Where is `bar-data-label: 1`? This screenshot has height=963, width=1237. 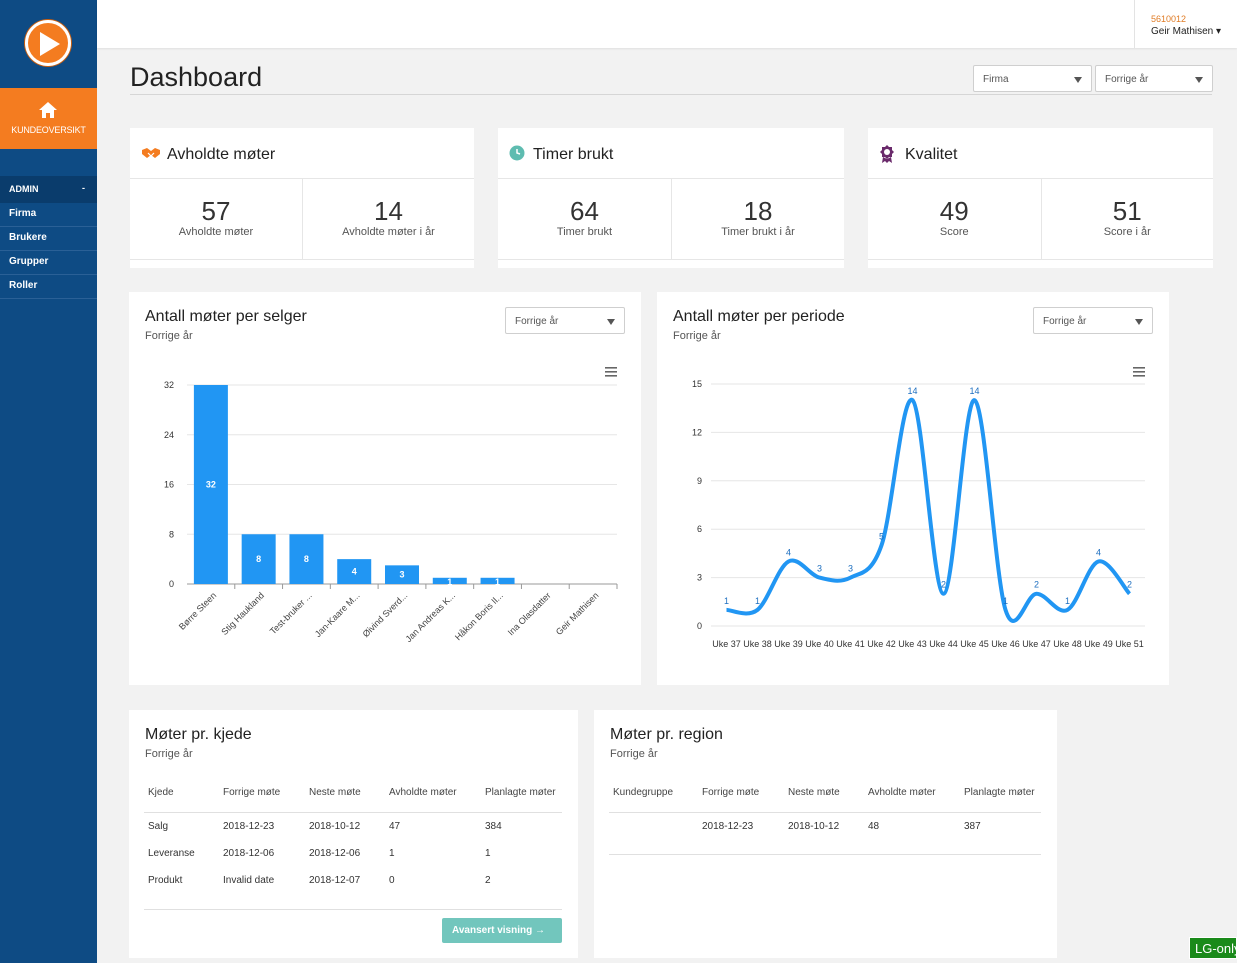 bar-data-label: 1 is located at coordinates (497, 582).